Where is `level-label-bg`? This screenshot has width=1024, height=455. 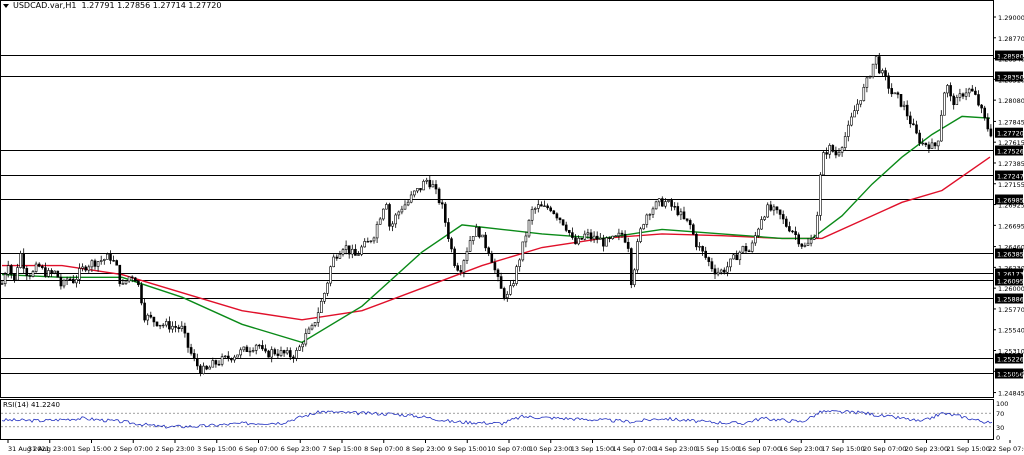
level-label-bg is located at coordinates (1009, 76).